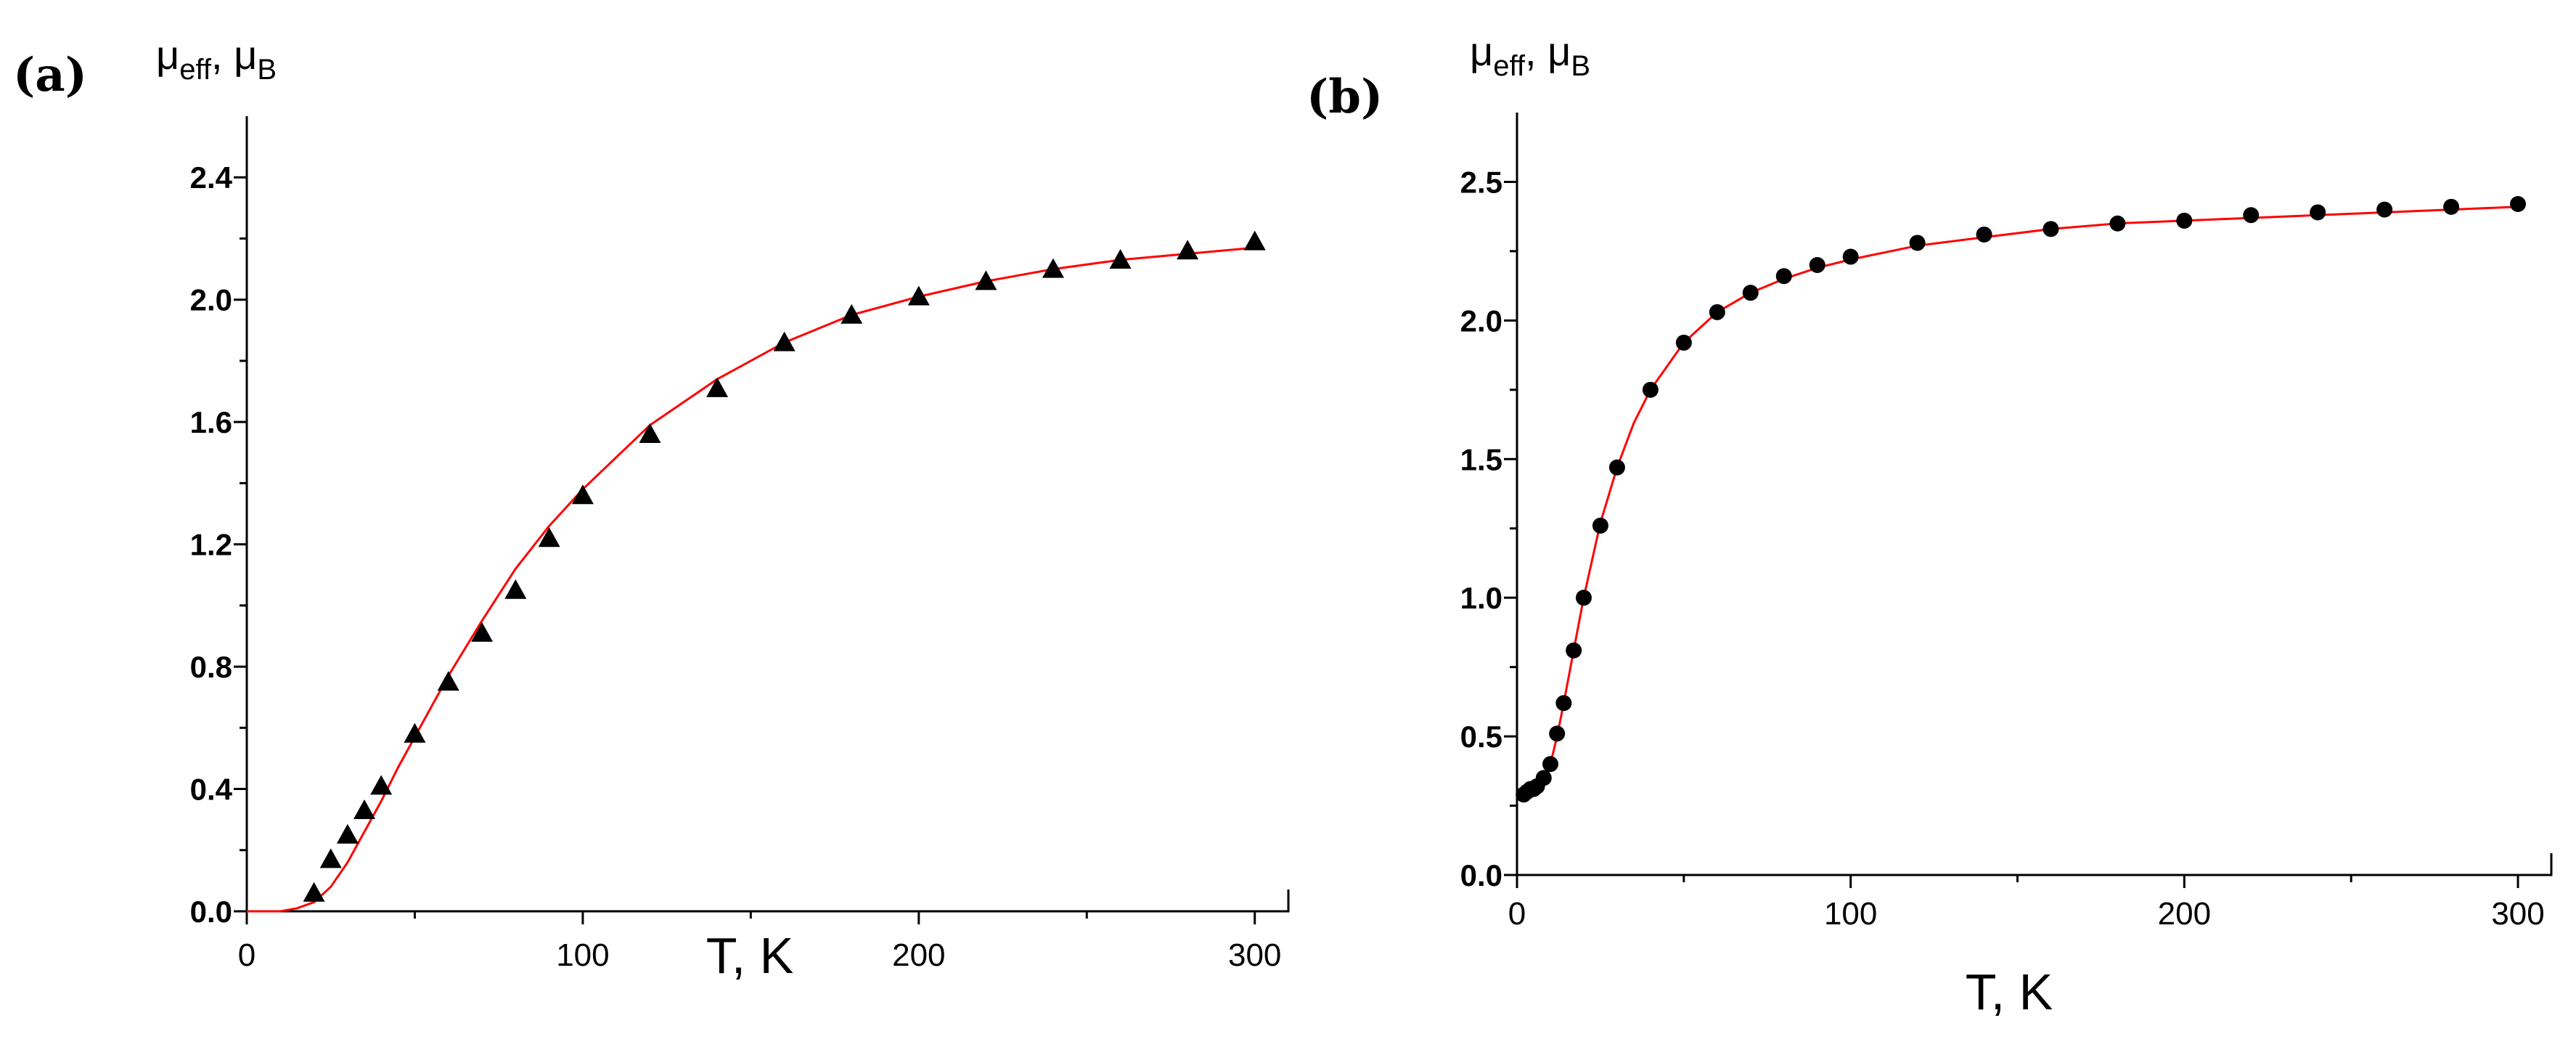 The width and height of the screenshot is (2576, 1042). I want to click on panel-b-x-ticks: 0 100 200 300, so click(2027, 903).